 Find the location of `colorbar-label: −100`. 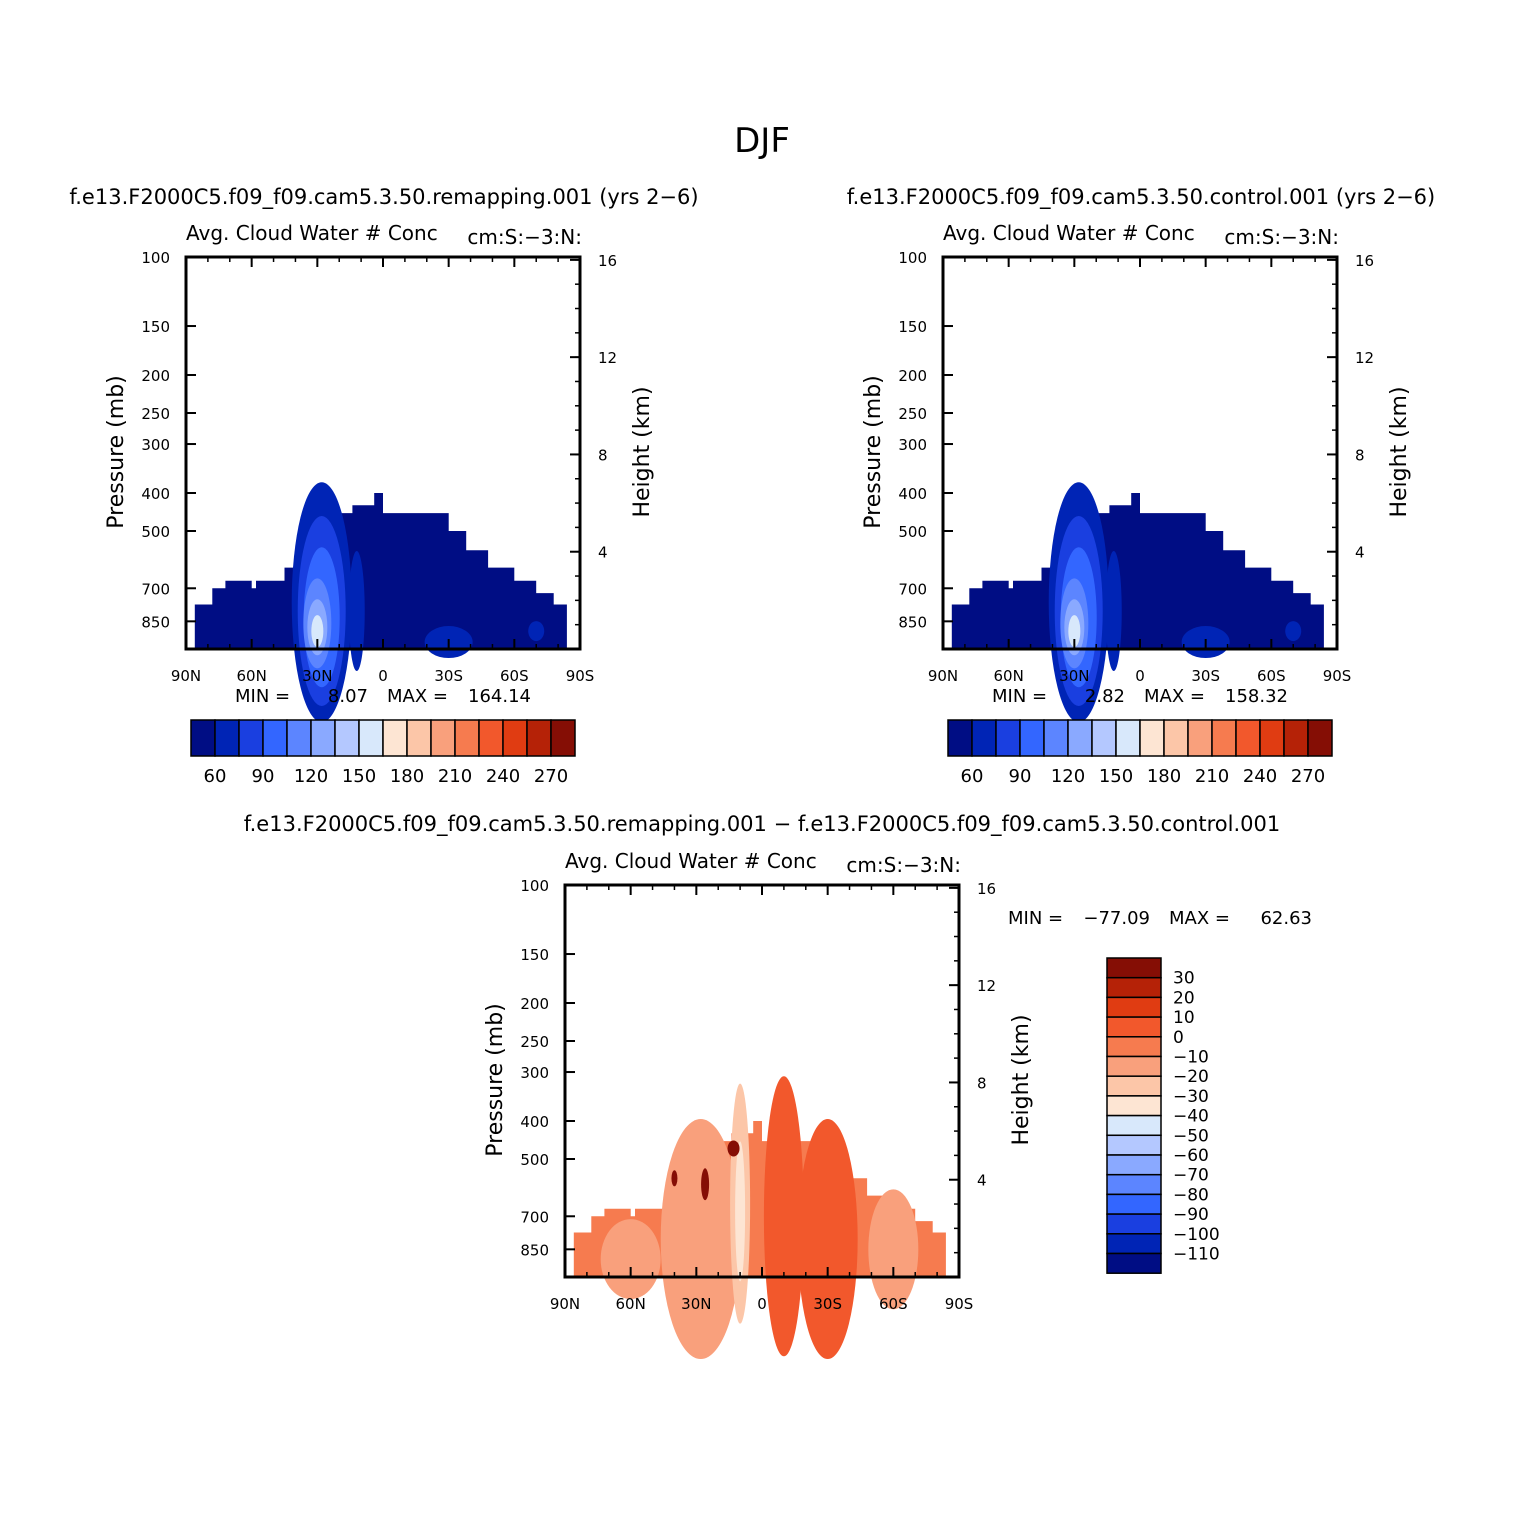

colorbar-label: −100 is located at coordinates (1196, 1235).